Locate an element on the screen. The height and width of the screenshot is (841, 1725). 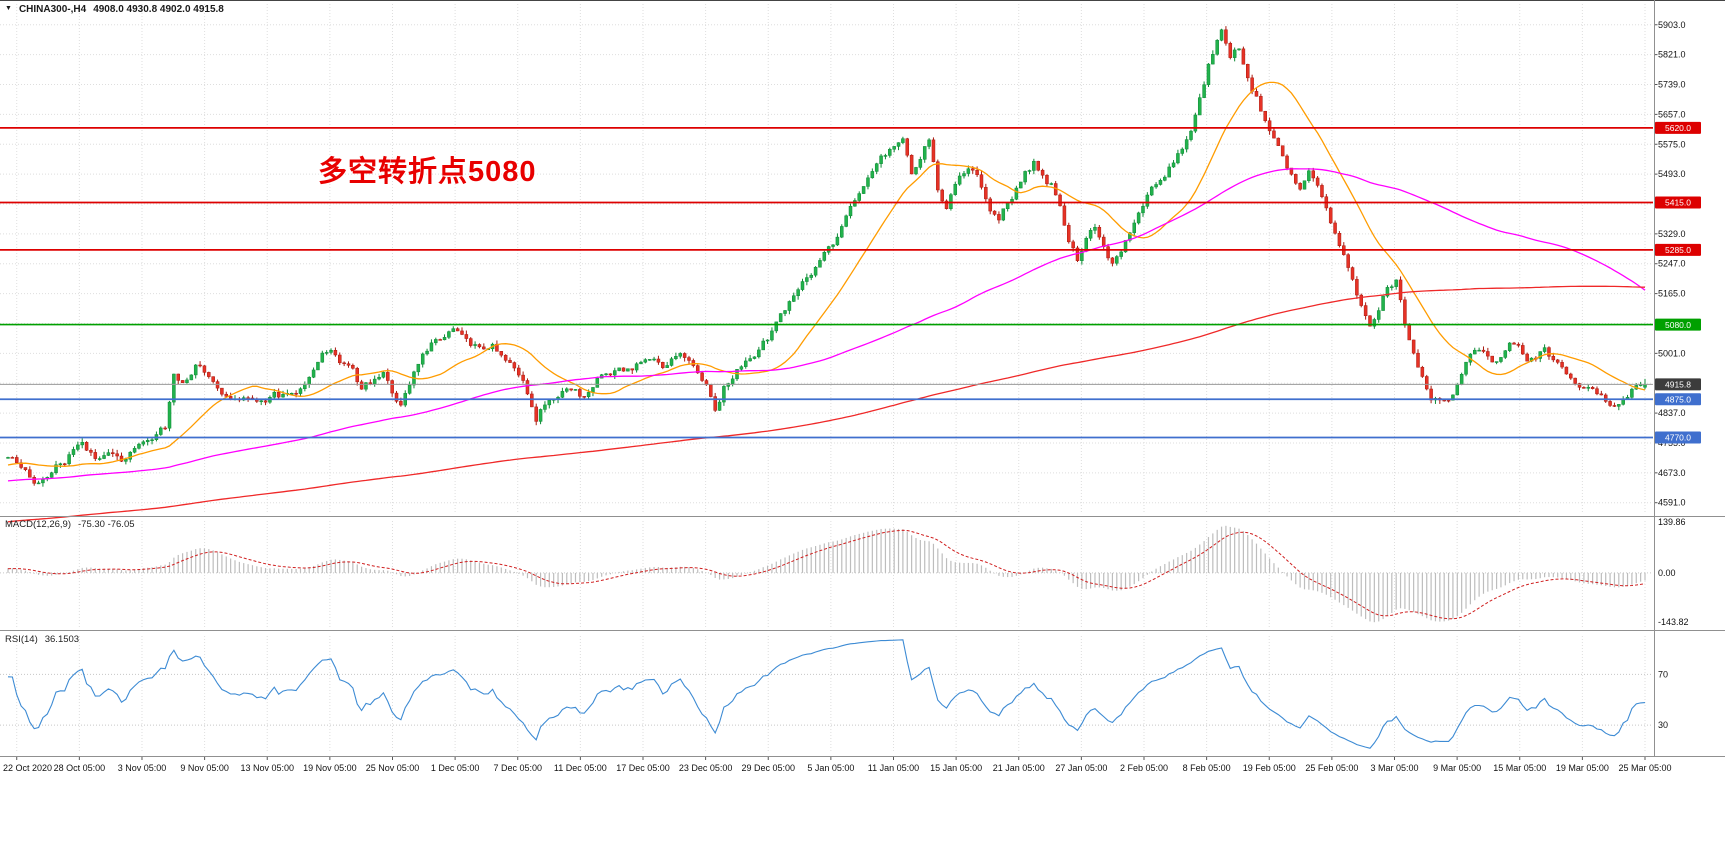
time-axis-label: 19 Feb 05:00 is located at coordinates (1269, 768).